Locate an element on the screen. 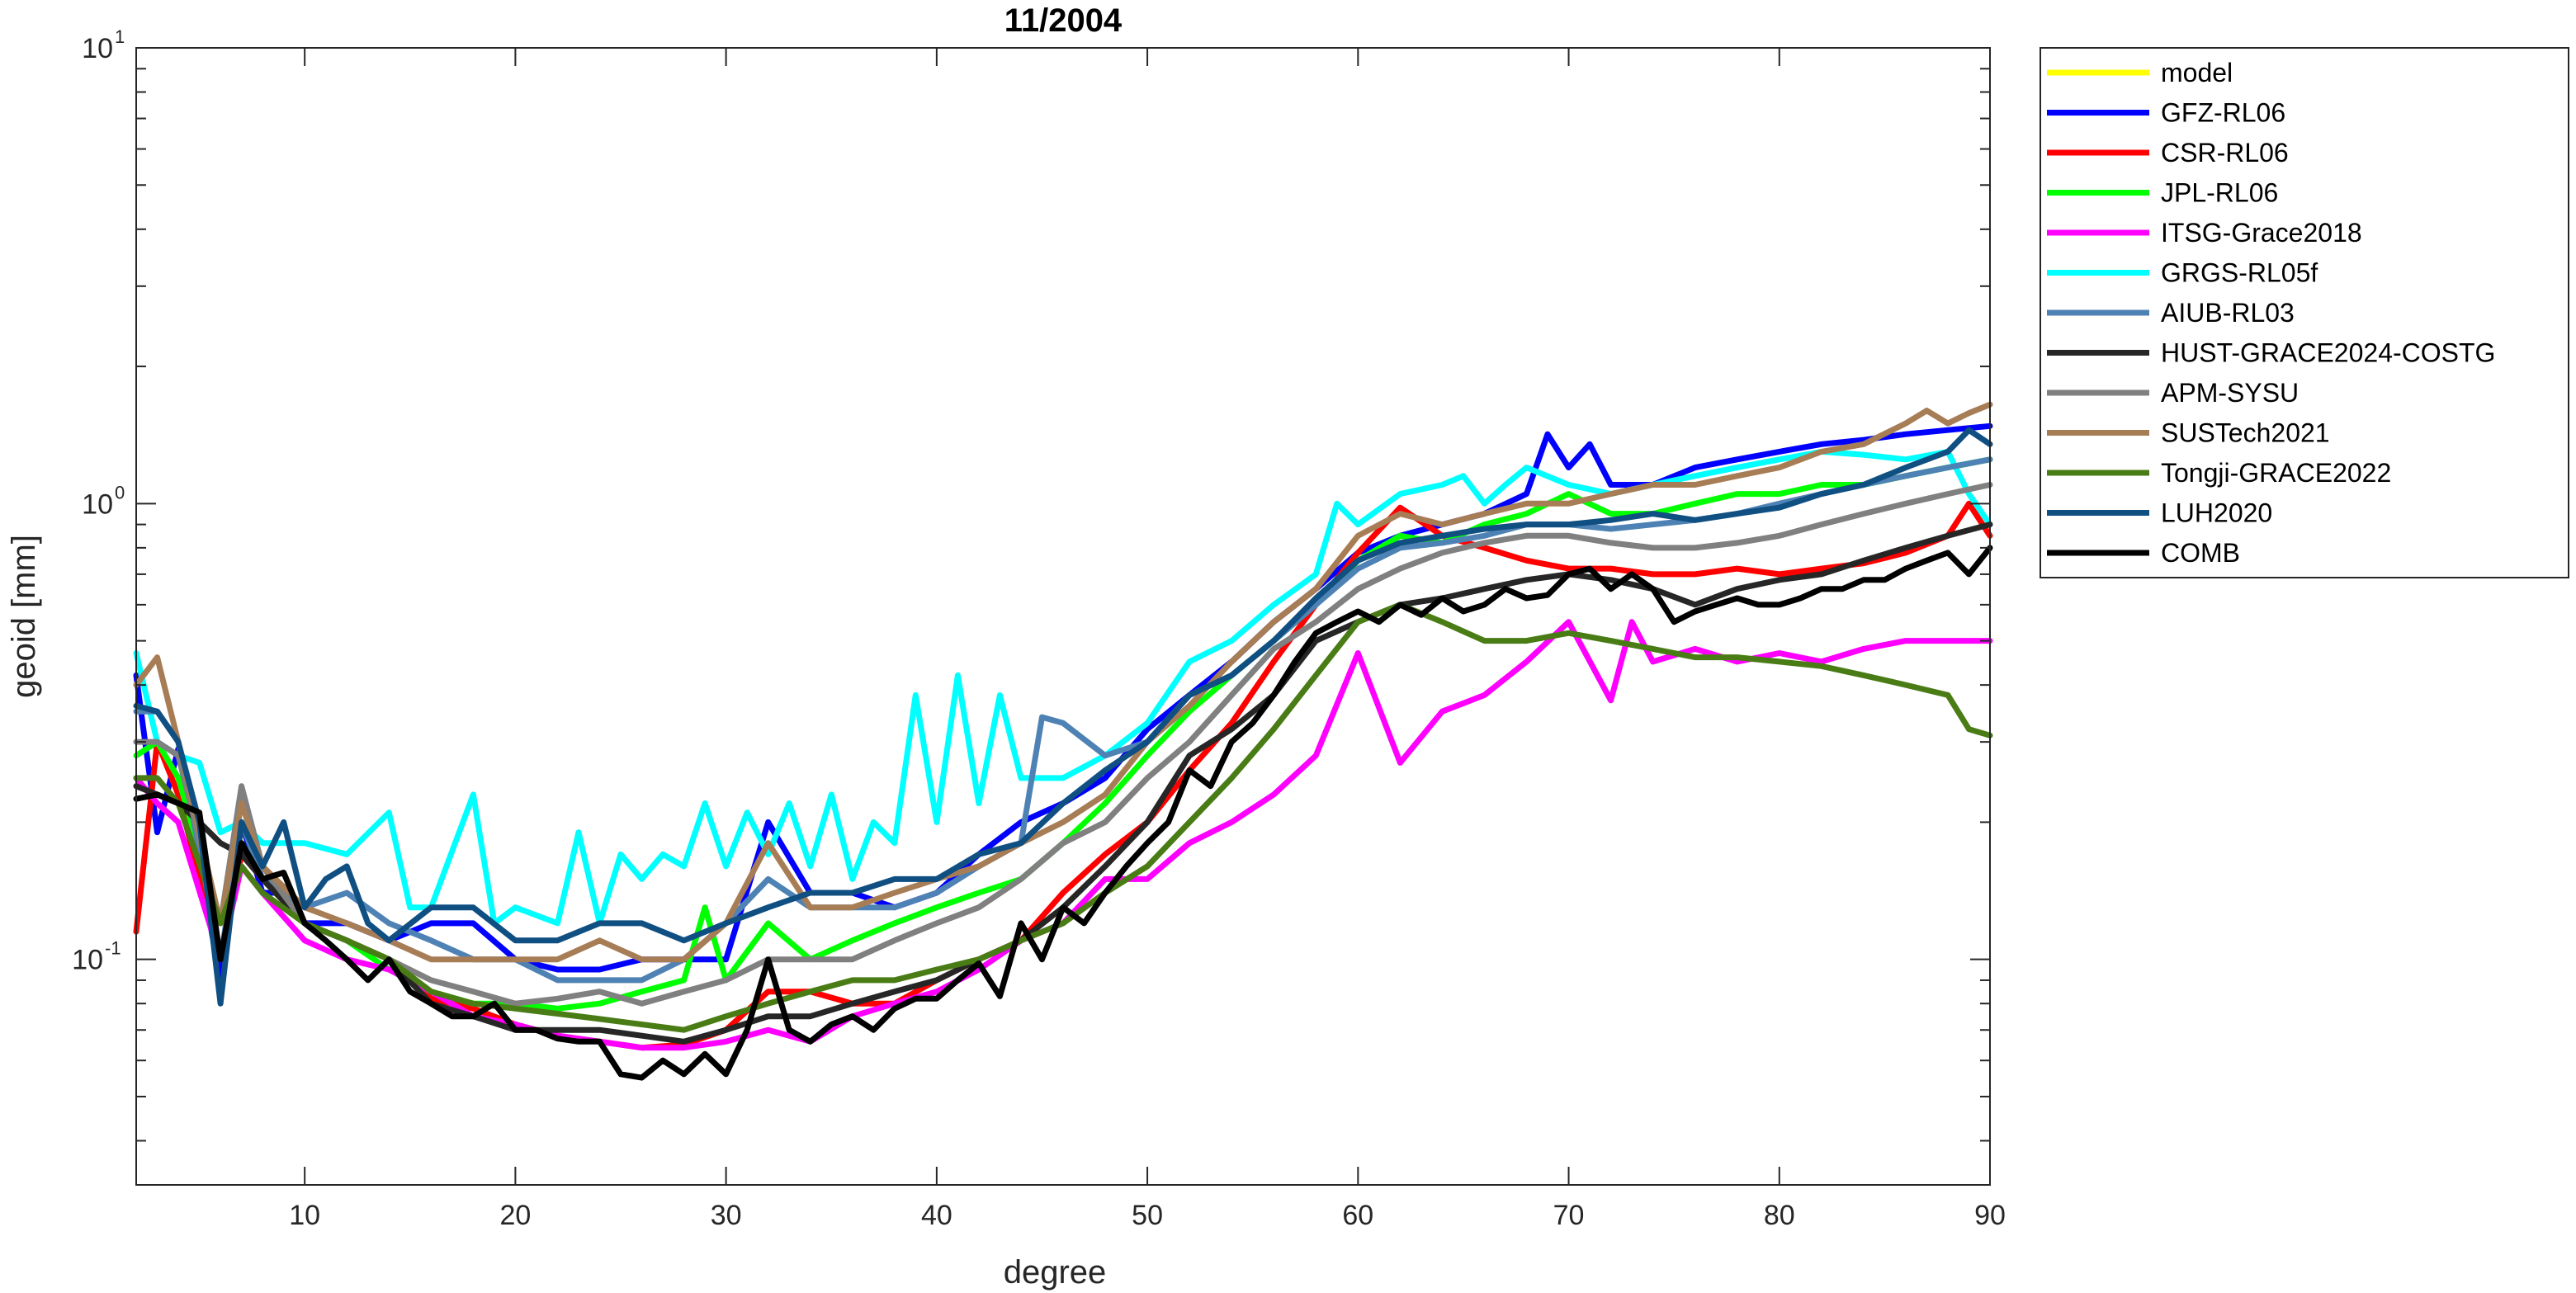 Image resolution: width=2576 pixels, height=1293 pixels. x-tick-label: 80 is located at coordinates (1780, 1215).